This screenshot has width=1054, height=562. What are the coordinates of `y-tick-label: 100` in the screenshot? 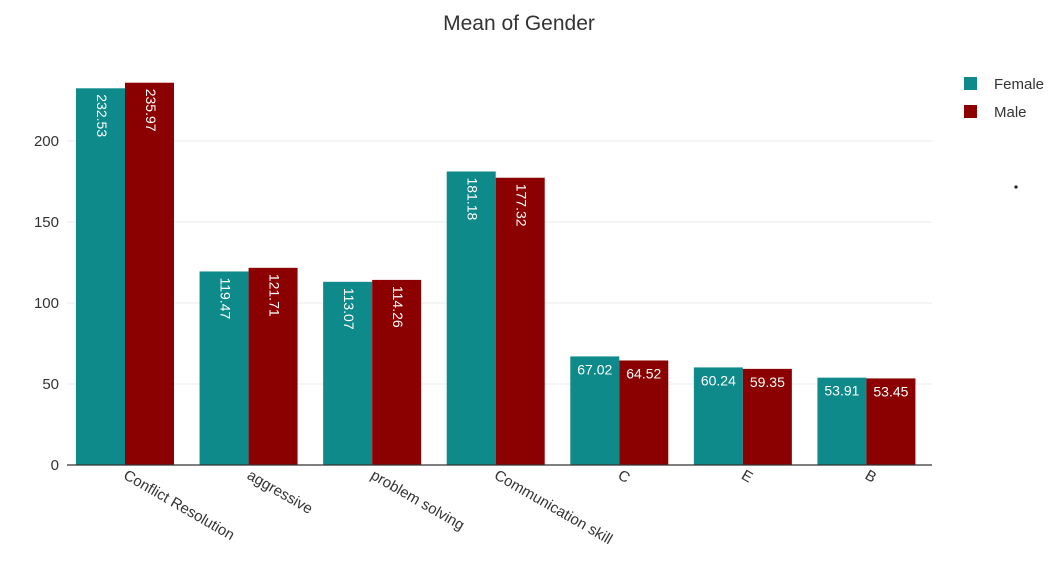 It's located at (46, 303).